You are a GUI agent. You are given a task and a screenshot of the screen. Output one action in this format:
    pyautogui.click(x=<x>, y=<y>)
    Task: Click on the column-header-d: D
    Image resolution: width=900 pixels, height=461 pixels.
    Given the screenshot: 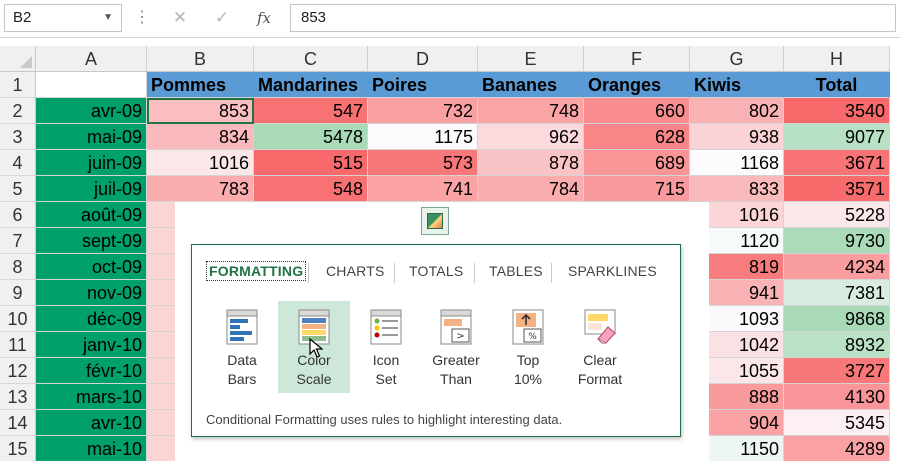 What is the action you would take?
    pyautogui.click(x=423, y=59)
    